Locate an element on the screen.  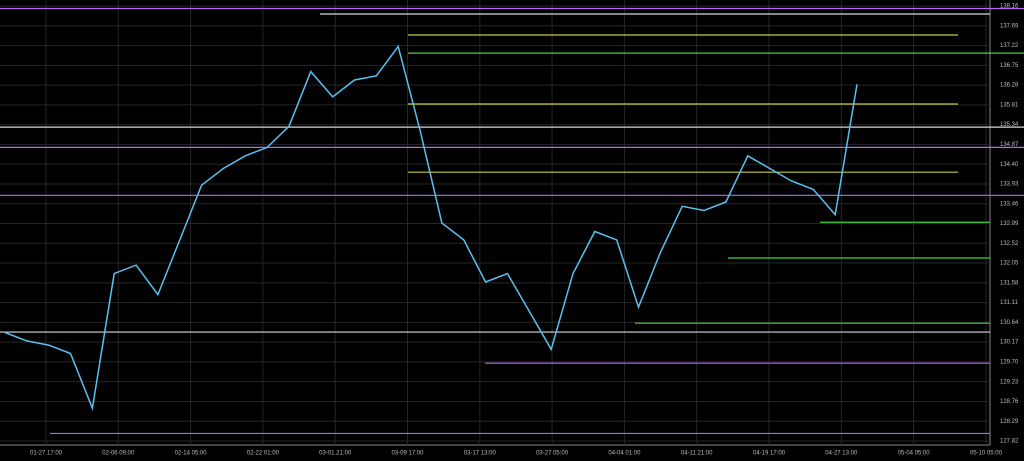
y-tick-label: 127.82 is located at coordinates (1009, 442).